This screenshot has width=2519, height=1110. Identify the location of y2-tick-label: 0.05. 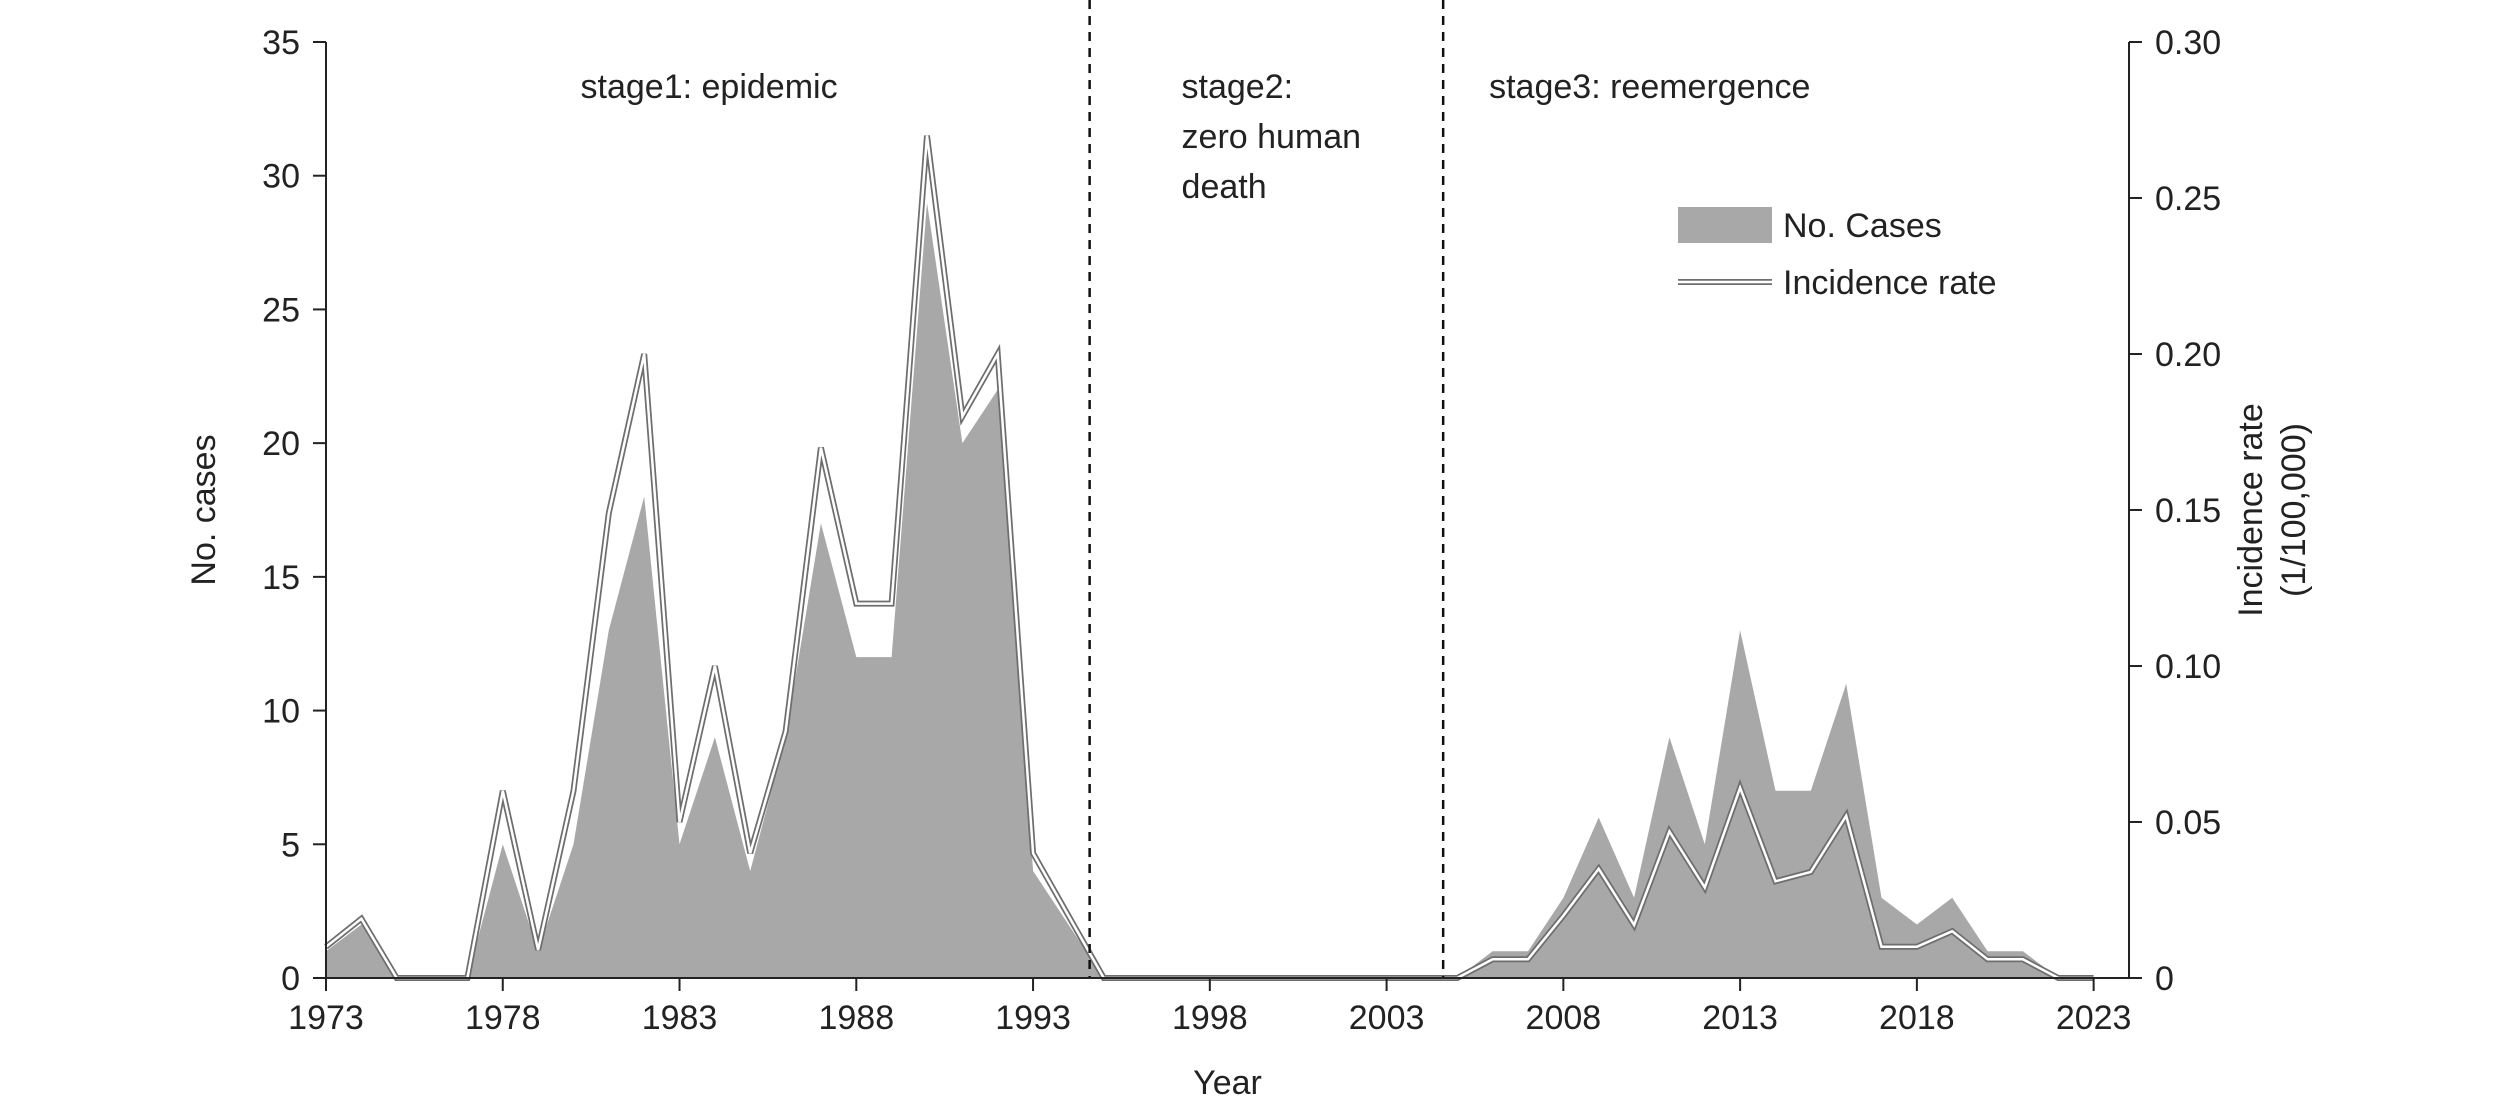
(2188, 823).